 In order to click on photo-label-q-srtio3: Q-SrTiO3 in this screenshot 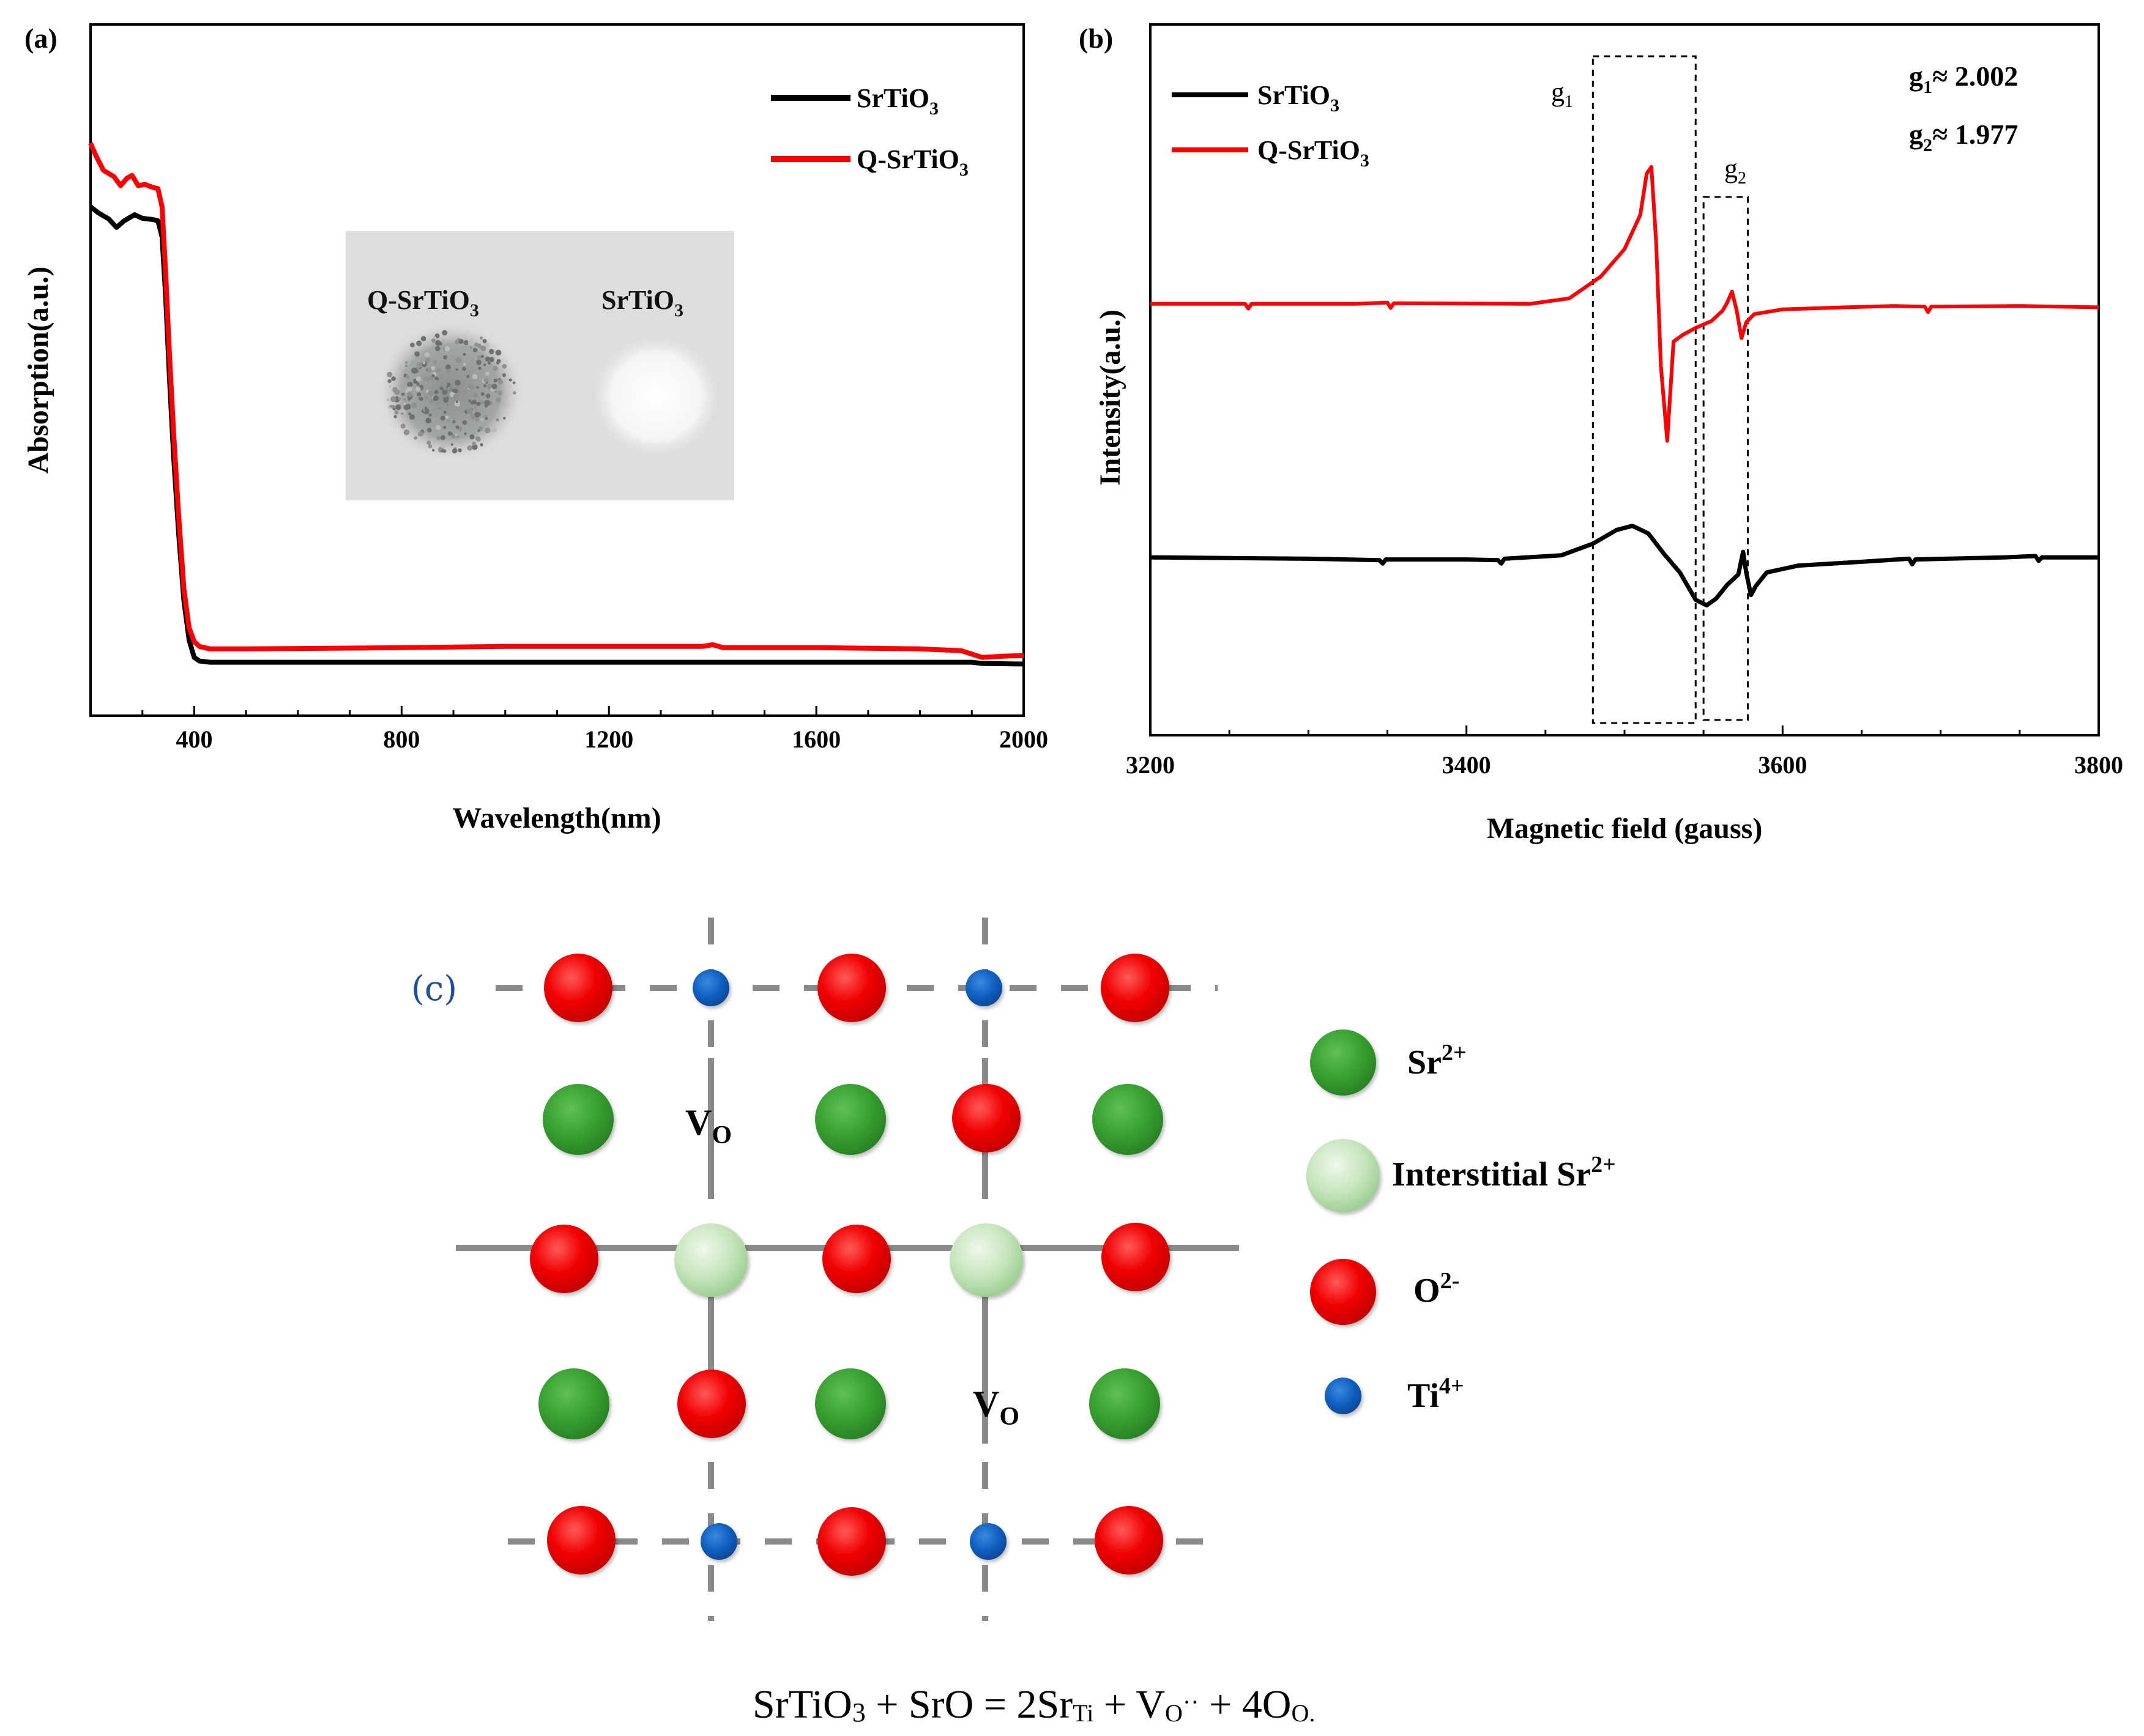, I will do `click(423, 303)`.